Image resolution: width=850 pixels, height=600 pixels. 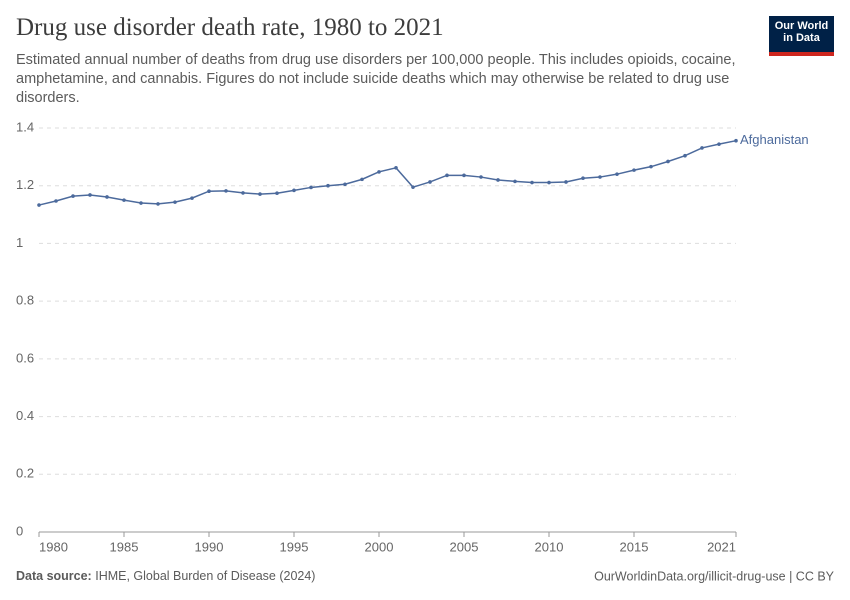 I want to click on source-label: Data source:, so click(x=54, y=576).